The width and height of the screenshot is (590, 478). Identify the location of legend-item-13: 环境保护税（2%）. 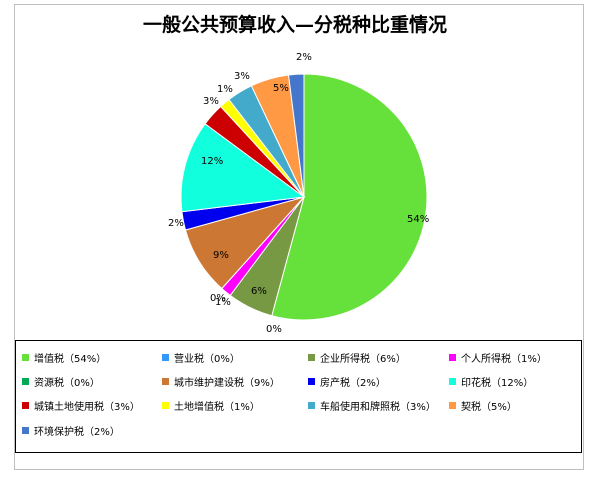
(71, 430).